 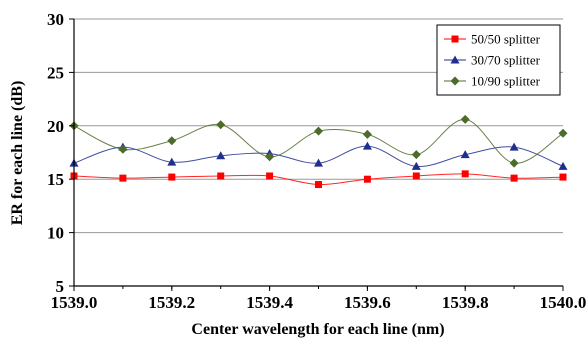 What do you see at coordinates (269, 302) in the screenshot?
I see `x-tick-label: 1539.4` at bounding box center [269, 302].